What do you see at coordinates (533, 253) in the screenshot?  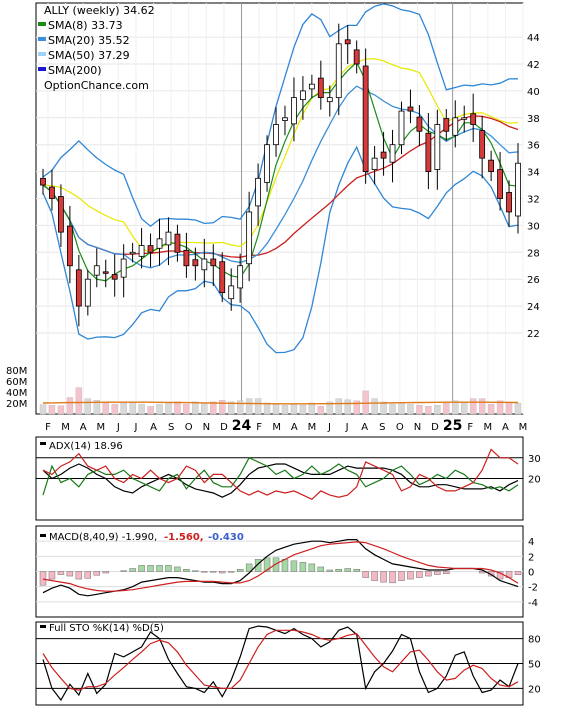 I see `price-tick-label: 28` at bounding box center [533, 253].